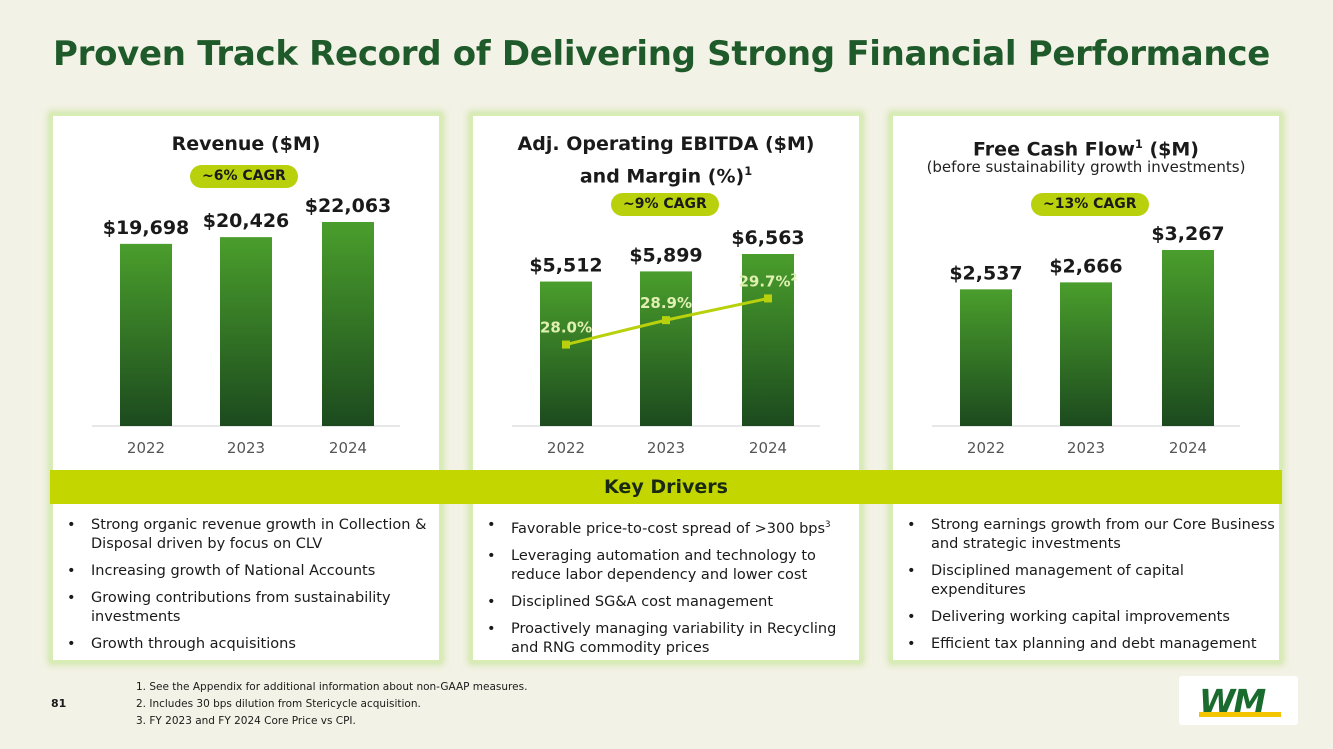 Image resolution: width=1333 pixels, height=749 pixels. I want to click on driver-item: Increasing growth of National Accounts, so click(251, 571).